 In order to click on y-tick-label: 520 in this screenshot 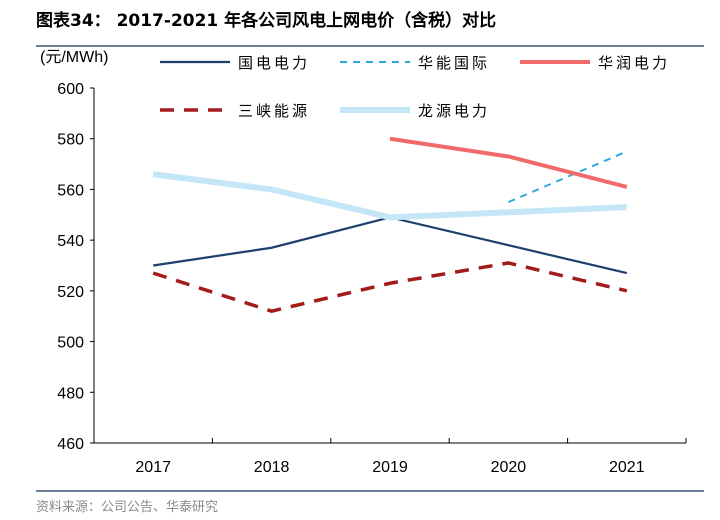, I will do `click(70, 292)`.